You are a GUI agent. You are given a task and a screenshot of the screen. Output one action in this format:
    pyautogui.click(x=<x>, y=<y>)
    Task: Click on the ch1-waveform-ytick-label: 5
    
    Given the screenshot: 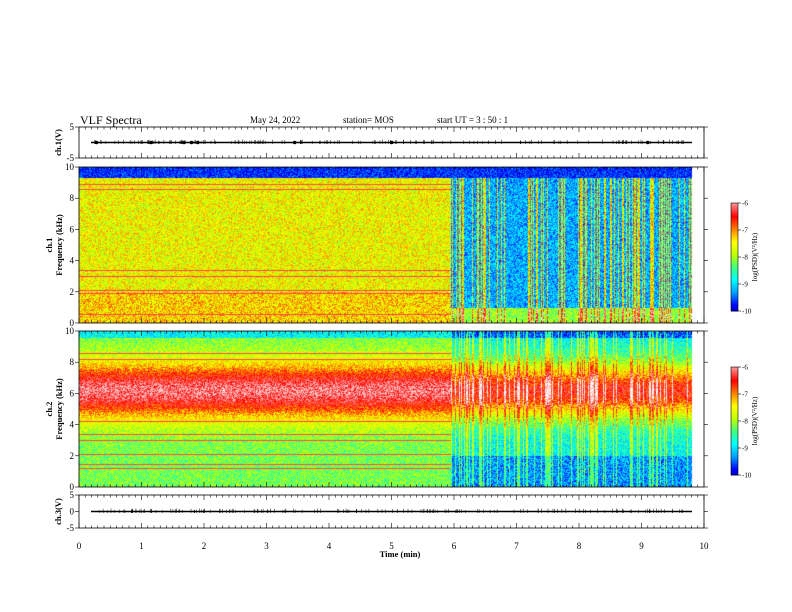 What is the action you would take?
    pyautogui.click(x=72, y=127)
    